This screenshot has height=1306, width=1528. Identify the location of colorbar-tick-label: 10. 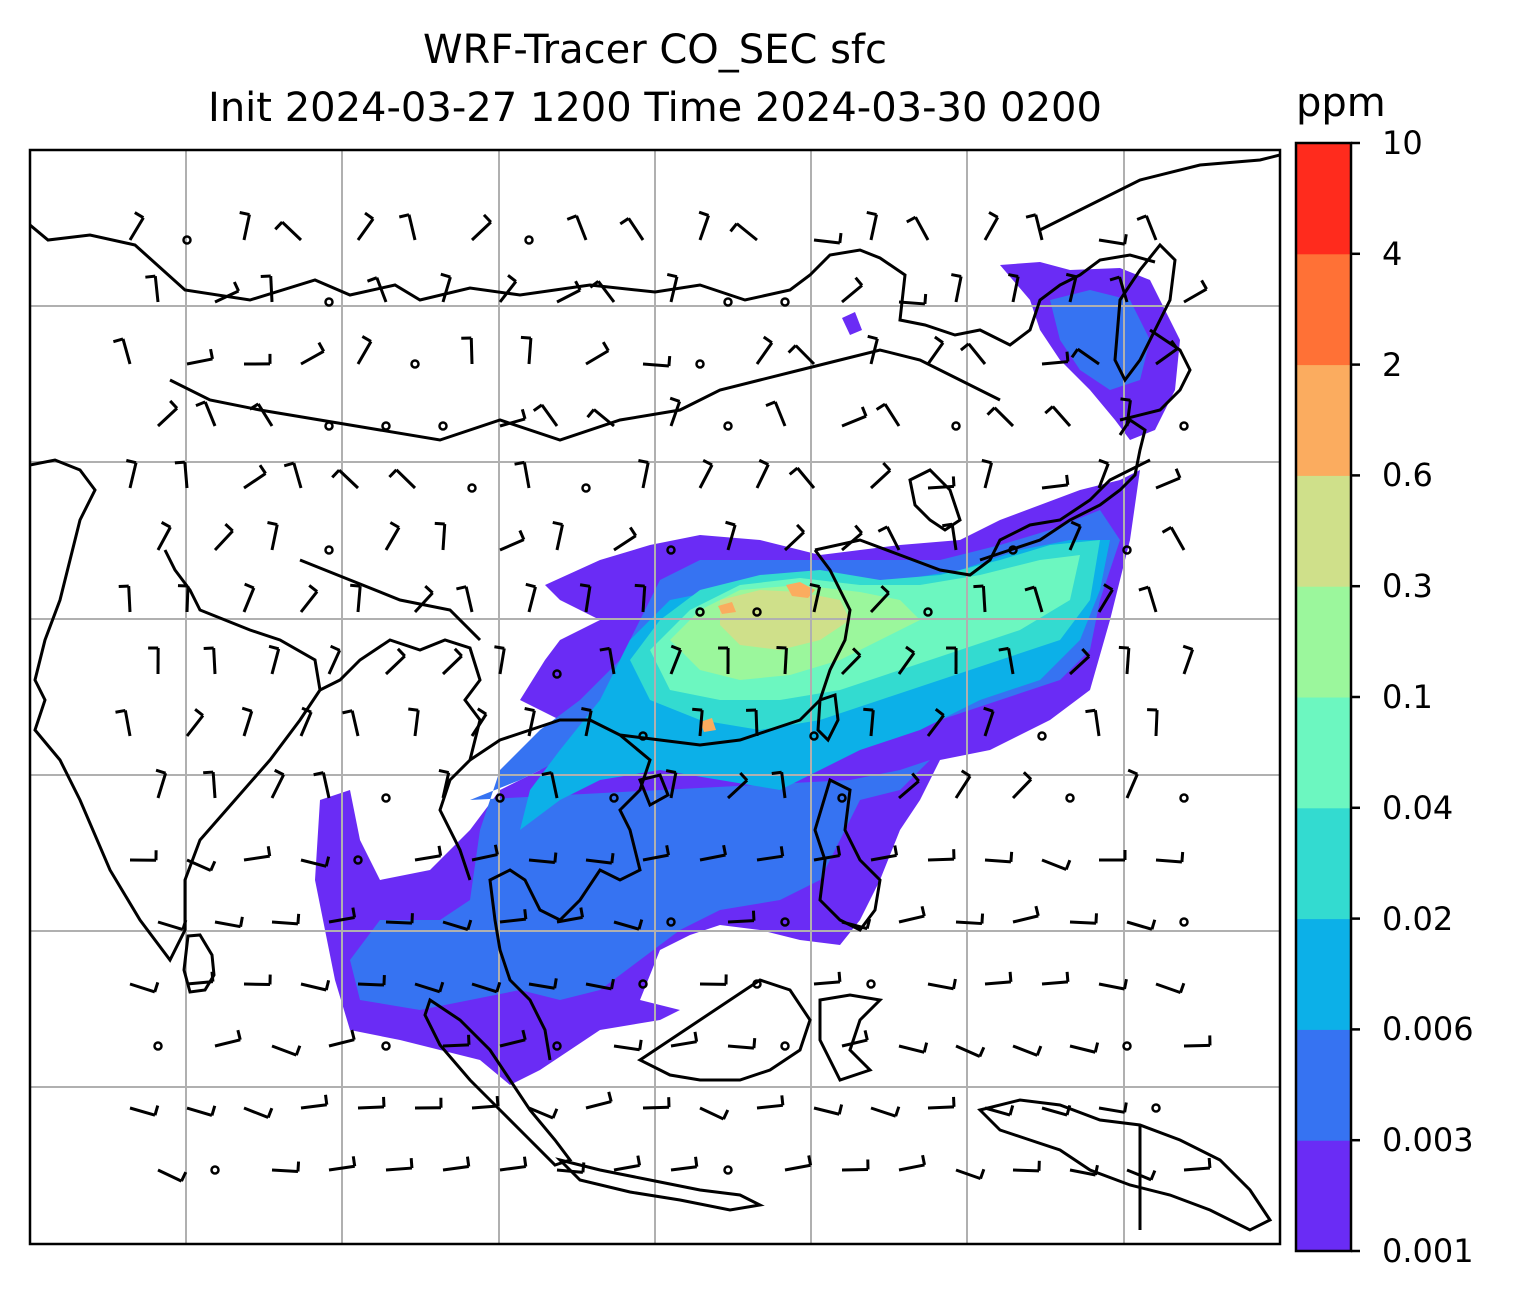
(1402, 143).